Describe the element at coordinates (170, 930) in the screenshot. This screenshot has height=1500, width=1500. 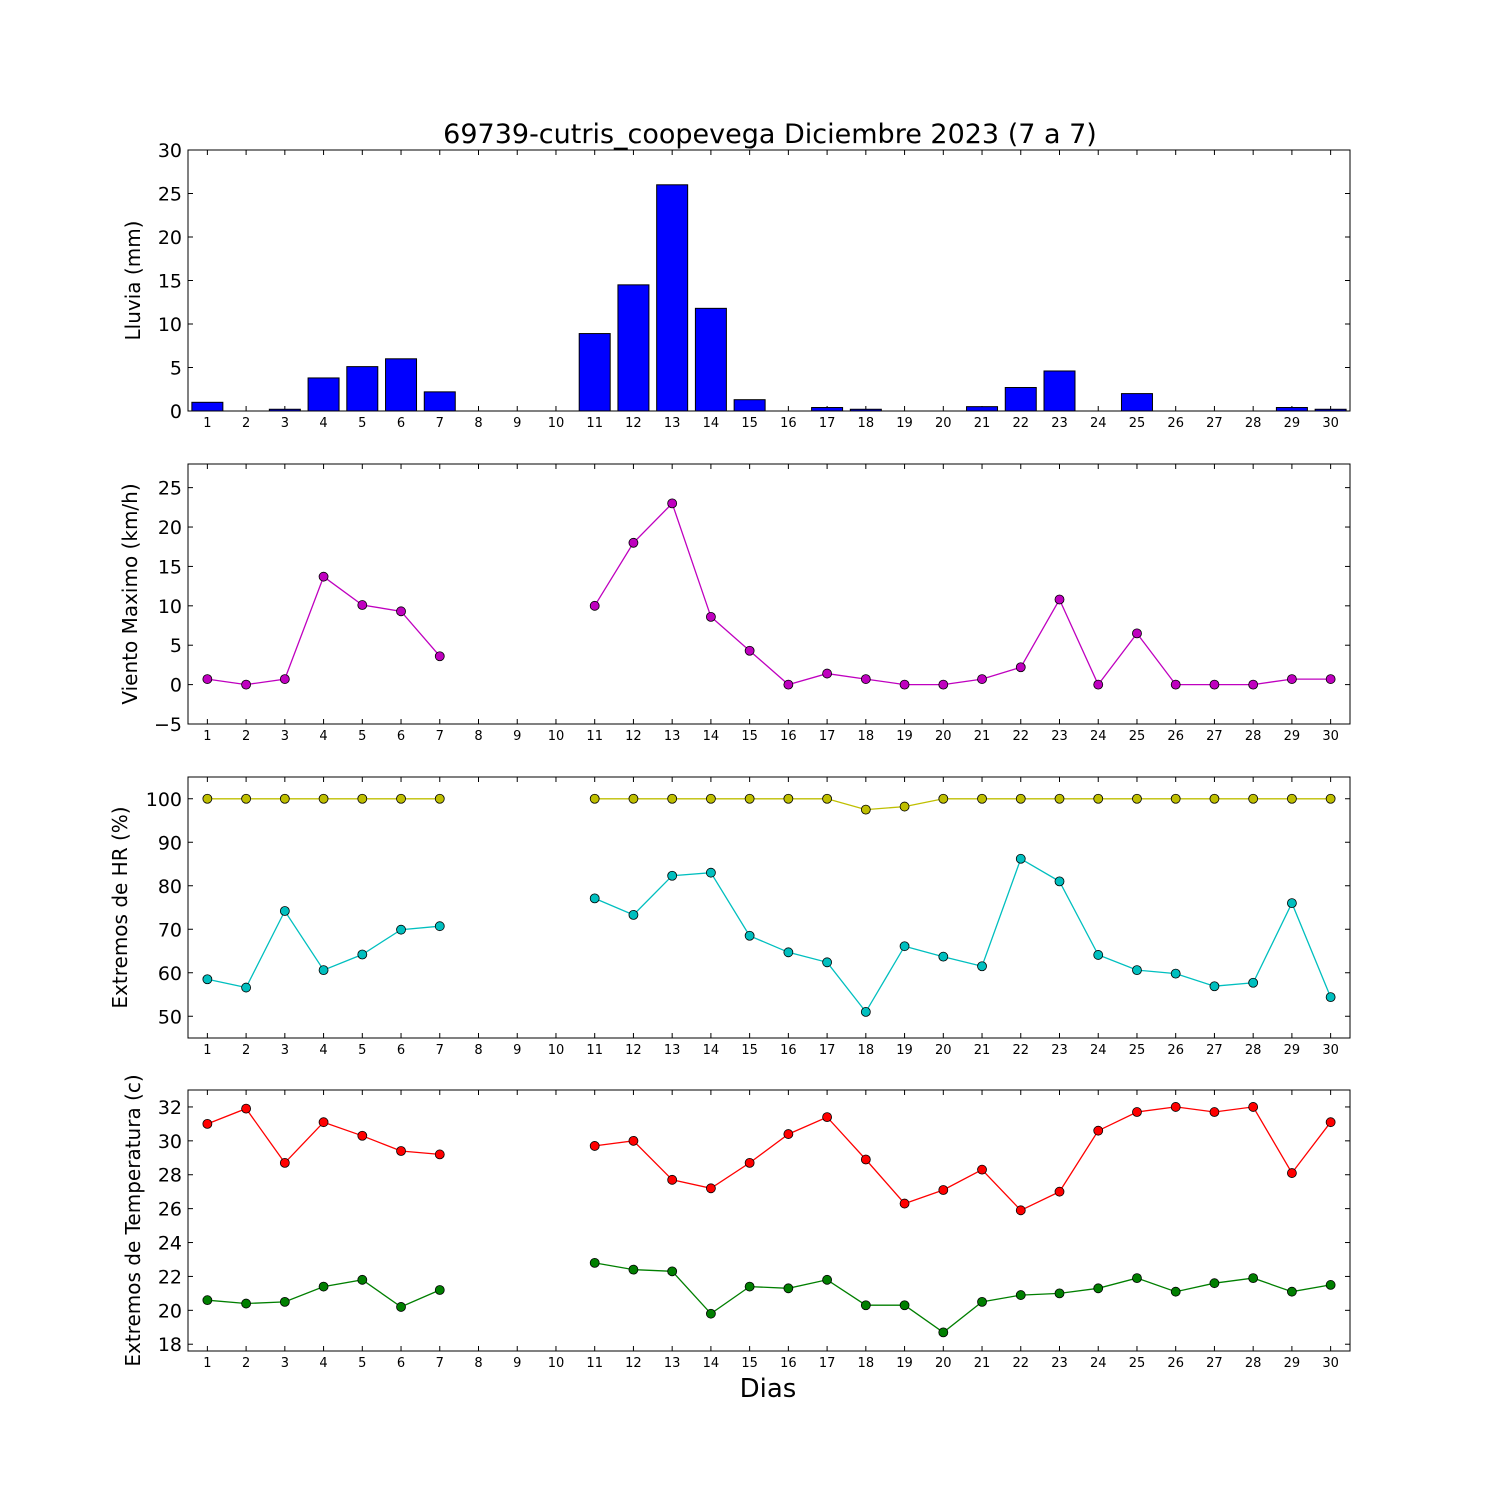
I see `y-tick-label: 70` at that location.